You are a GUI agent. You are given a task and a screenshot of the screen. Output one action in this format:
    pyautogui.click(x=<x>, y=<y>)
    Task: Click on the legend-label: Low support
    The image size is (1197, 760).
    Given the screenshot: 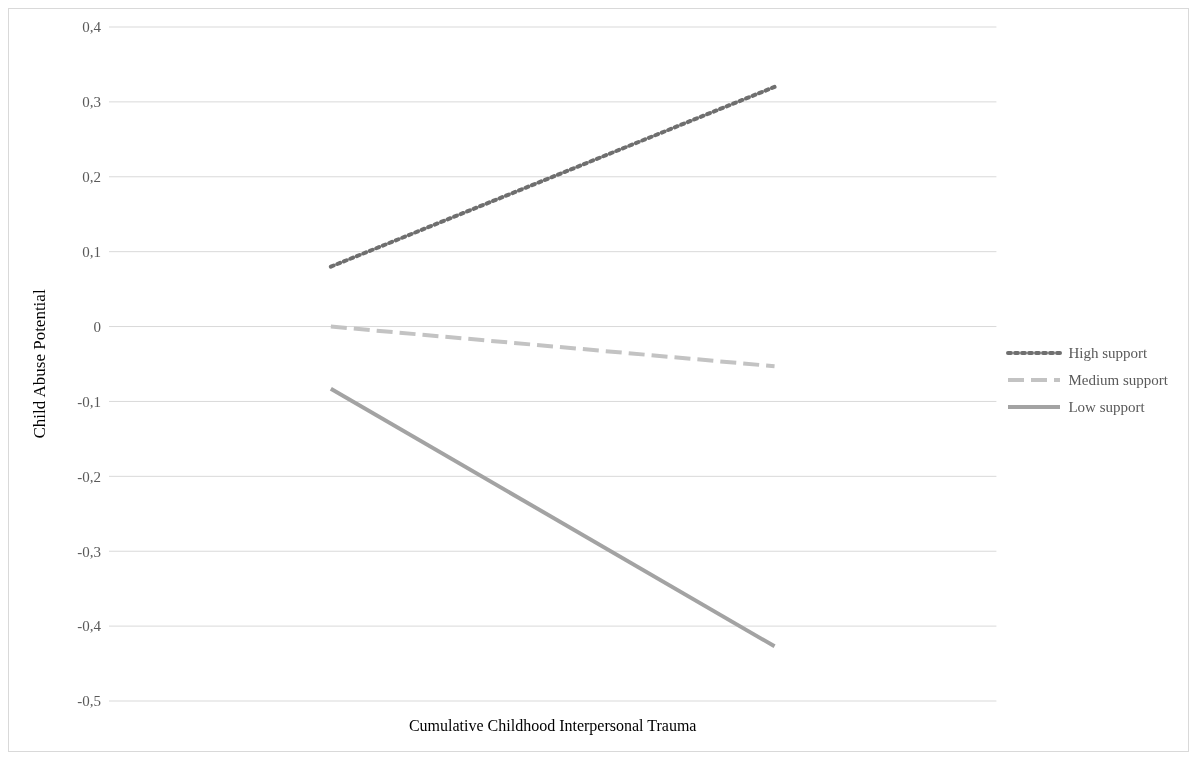 What is the action you would take?
    pyautogui.click(x=1106, y=407)
    